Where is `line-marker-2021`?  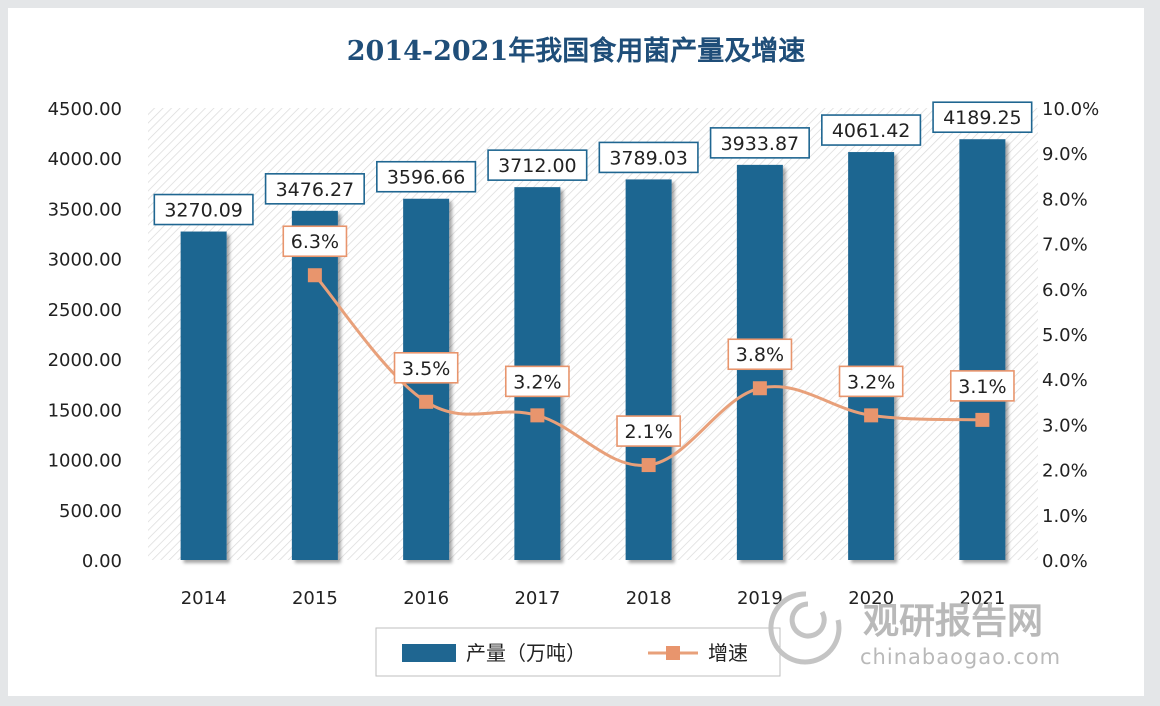 line-marker-2021 is located at coordinates (982, 419).